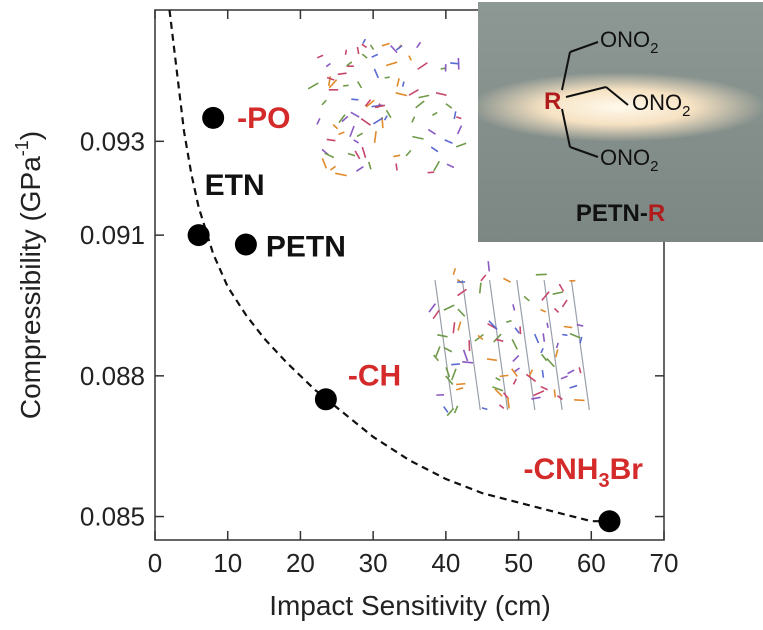  What do you see at coordinates (603, 481) in the screenshot?
I see `point-label-sub: 3` at bounding box center [603, 481].